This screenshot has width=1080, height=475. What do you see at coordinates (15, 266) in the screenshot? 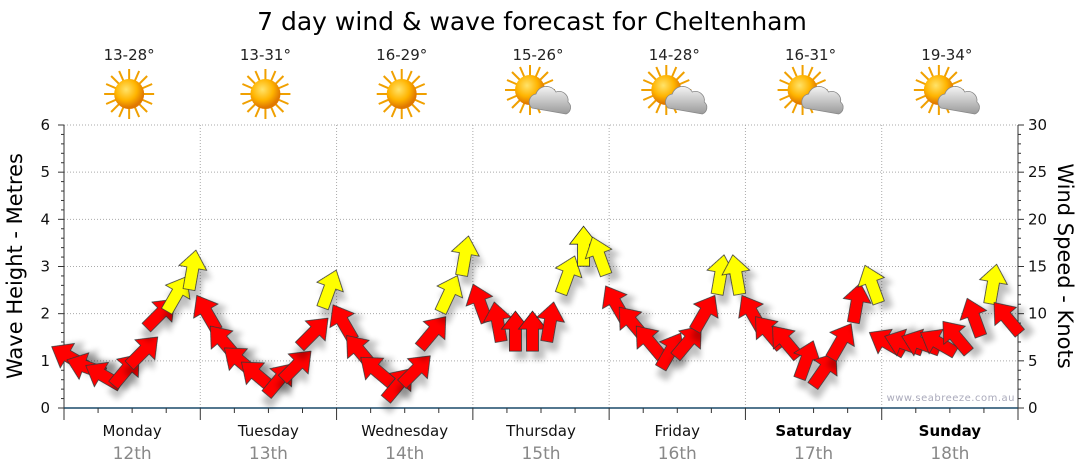
I see `left-axis-label: Wave Height - Metres` at bounding box center [15, 266].